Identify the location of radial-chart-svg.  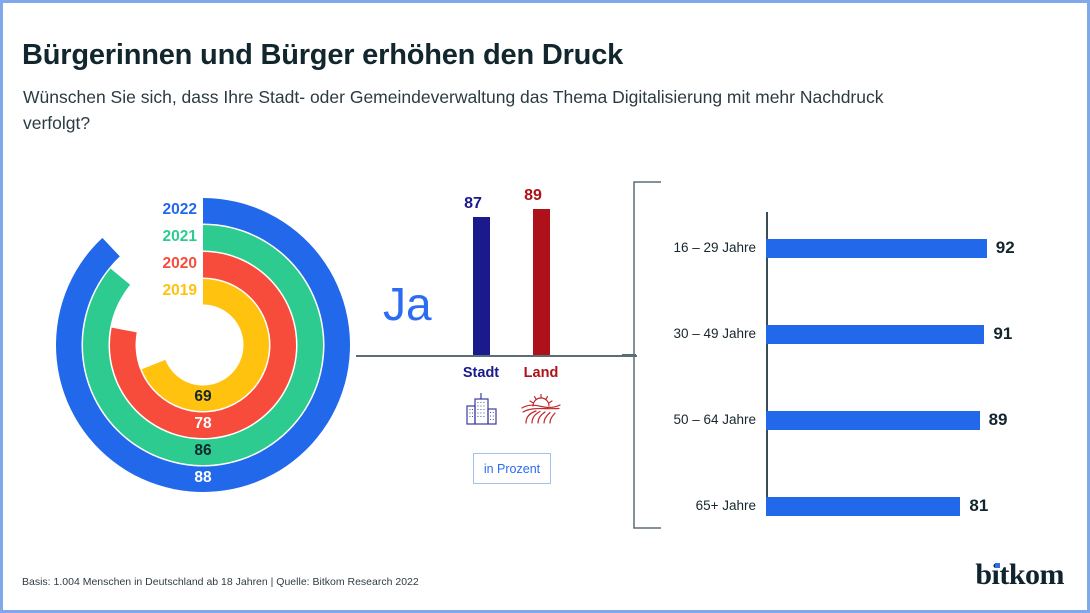
(202, 345).